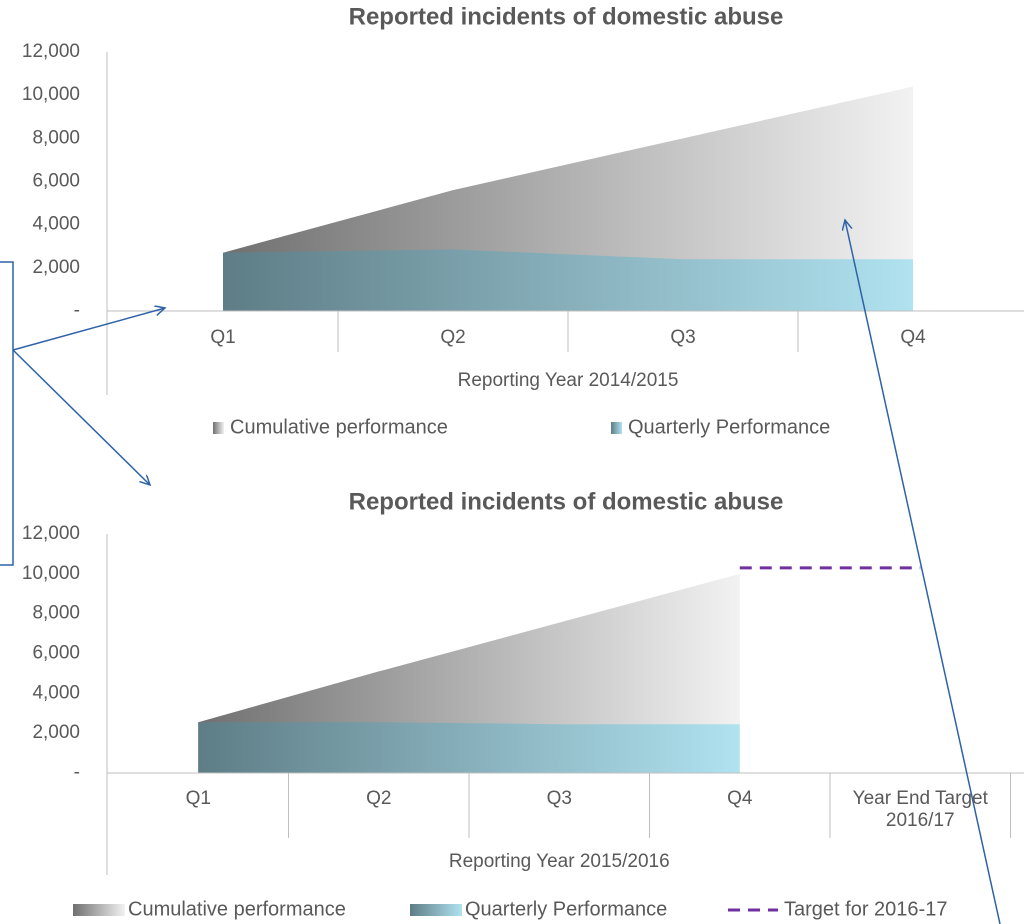 This screenshot has height=924, width=1024. I want to click on x-tick-label: Year End Target 2016/17, so click(920, 809).